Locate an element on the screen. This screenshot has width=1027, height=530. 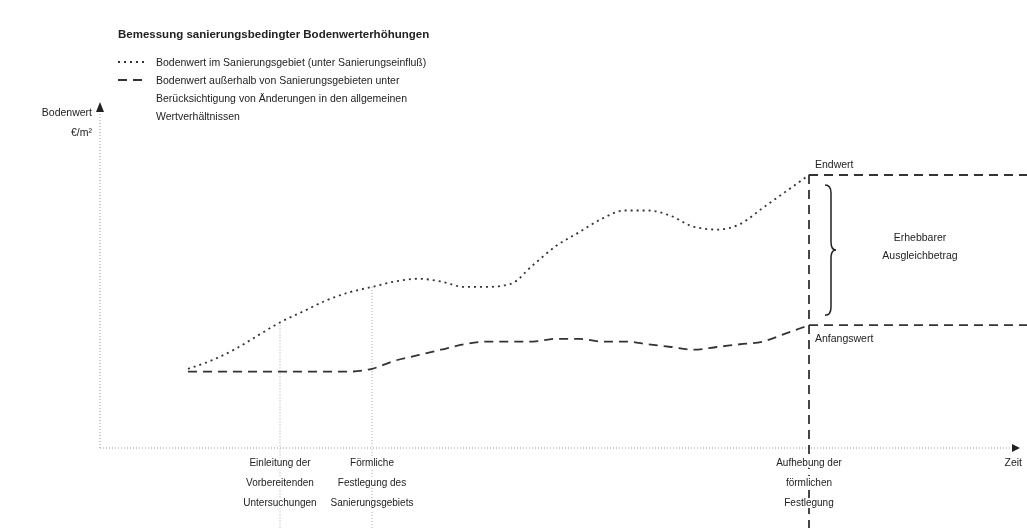
text: Erhebbarer Ausgleichbetrag is located at coordinates (920, 246).